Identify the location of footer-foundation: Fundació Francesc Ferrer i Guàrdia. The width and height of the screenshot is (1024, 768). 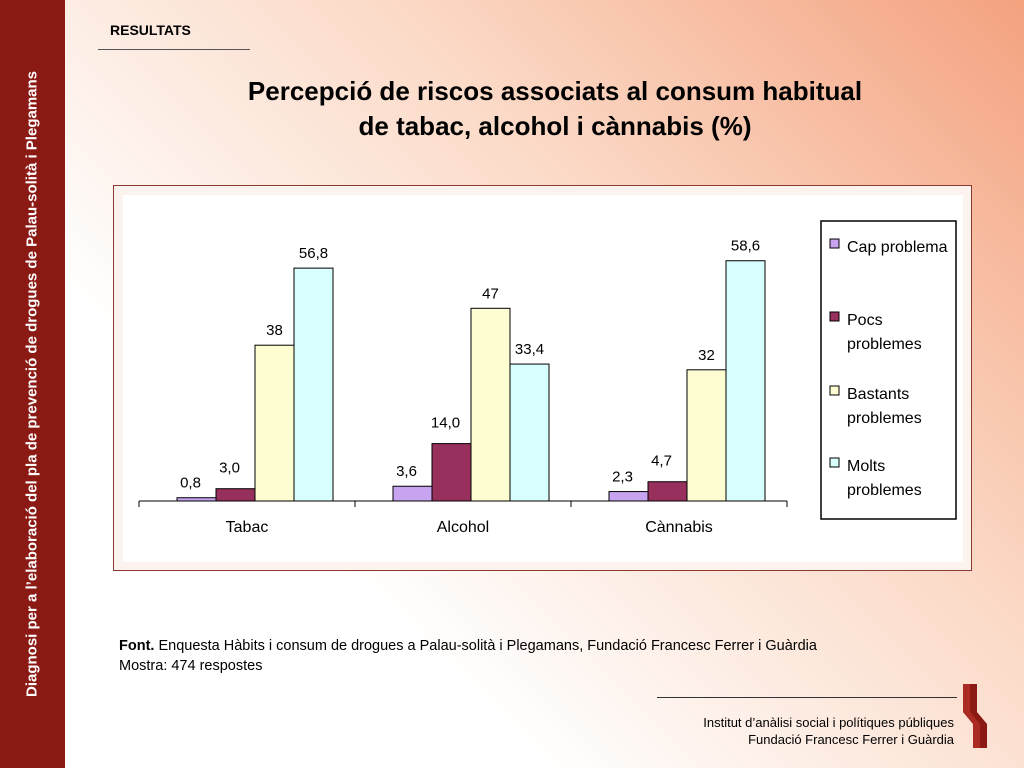
(851, 739).